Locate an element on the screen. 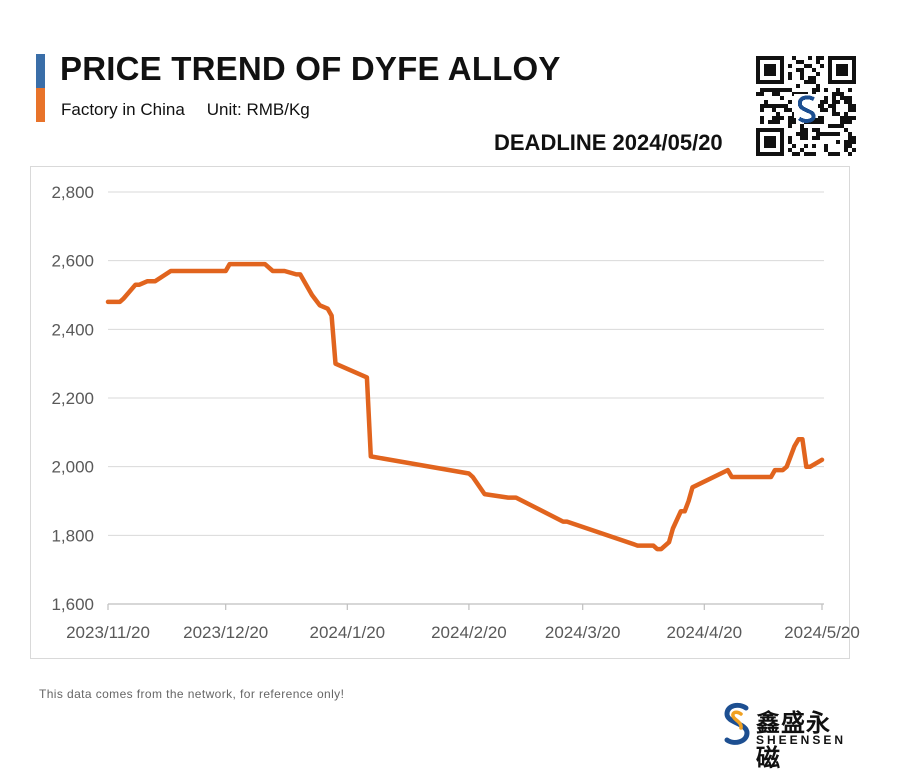 This screenshot has height=773, width=900. y-tick-label: 2,400 is located at coordinates (72, 329).